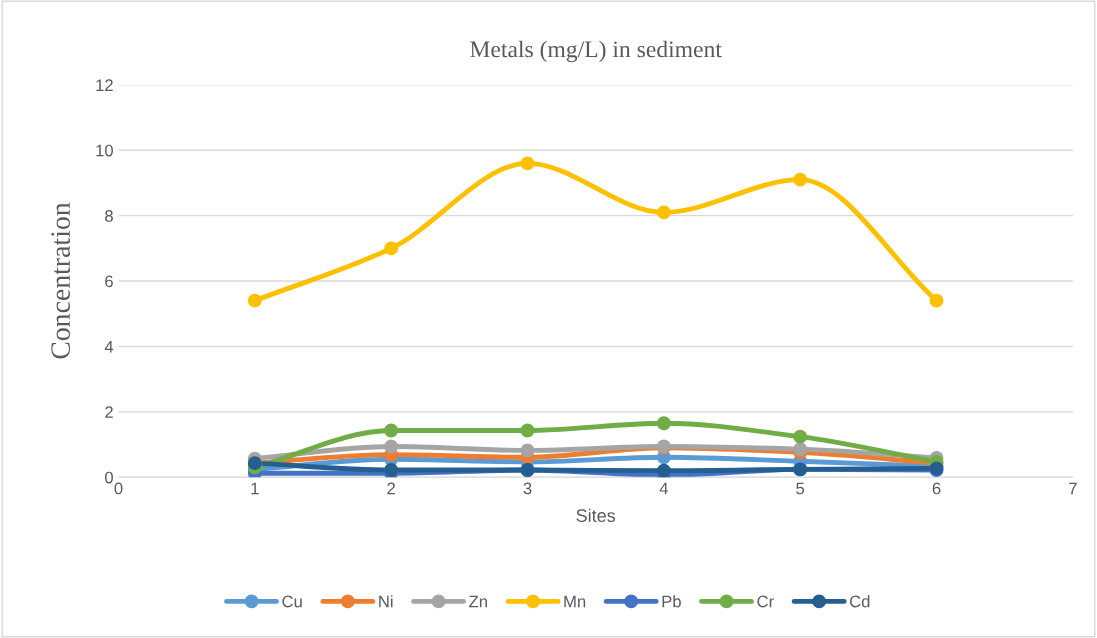  What do you see at coordinates (527, 488) in the screenshot?
I see `x-tick-label: 3` at bounding box center [527, 488].